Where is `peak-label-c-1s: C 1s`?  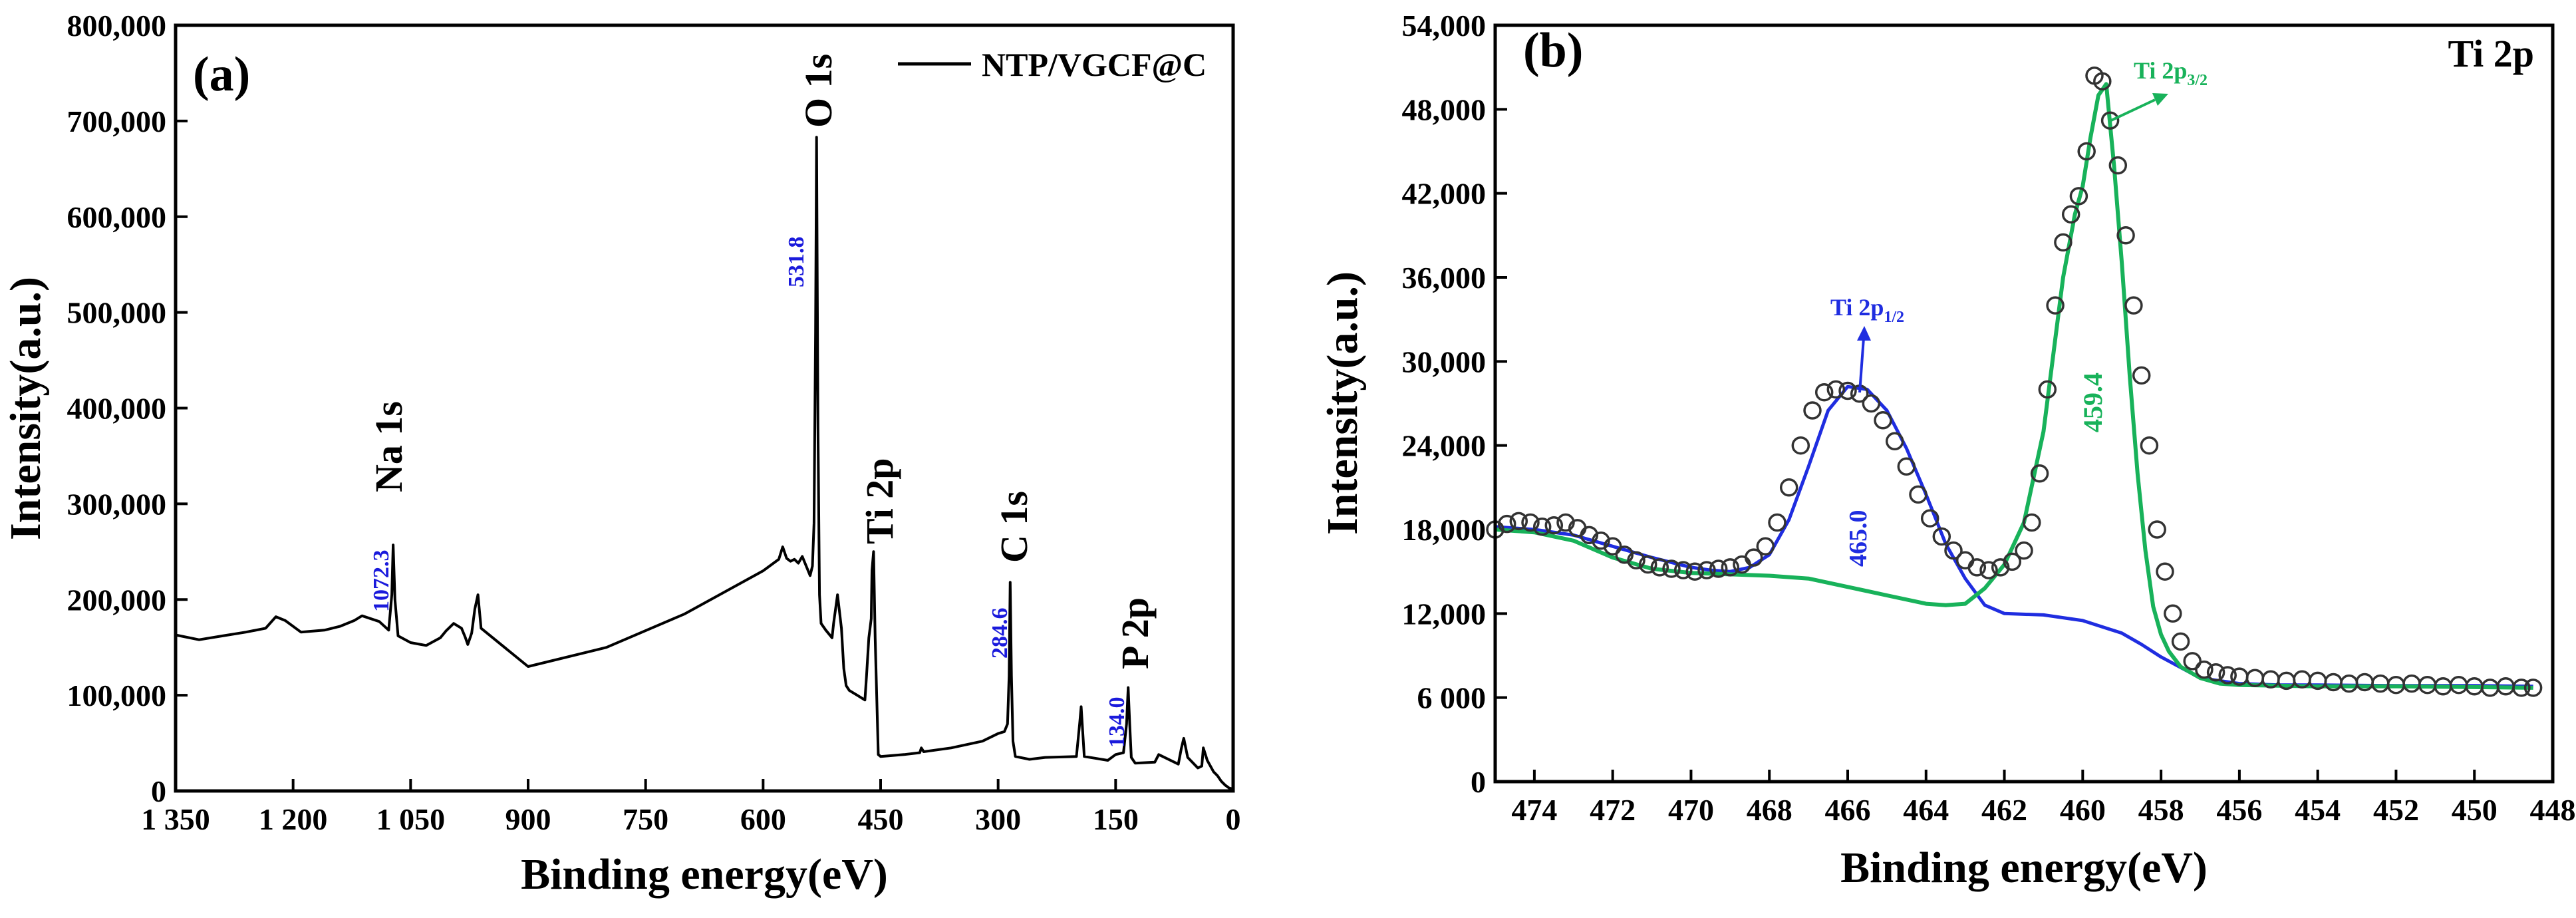
peak-label-c-1s: C 1s is located at coordinates (1014, 527).